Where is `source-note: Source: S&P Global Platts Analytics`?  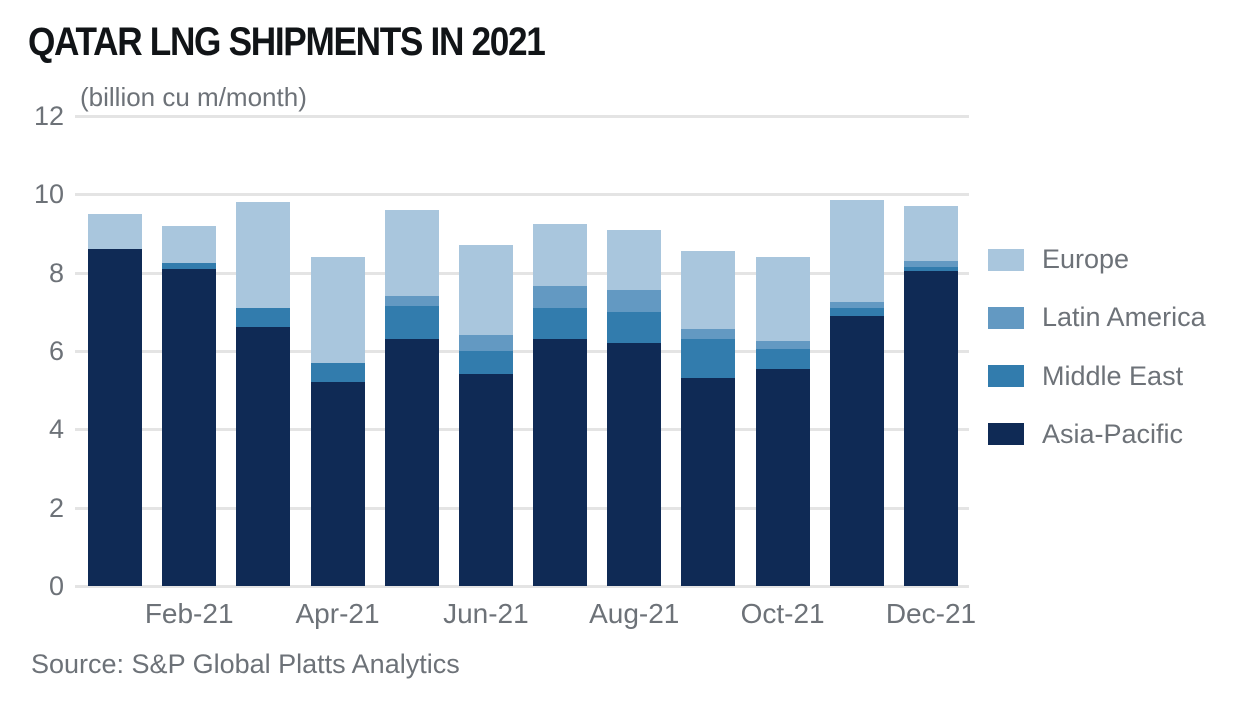
source-note: Source: S&P Global Platts Analytics is located at coordinates (245, 664).